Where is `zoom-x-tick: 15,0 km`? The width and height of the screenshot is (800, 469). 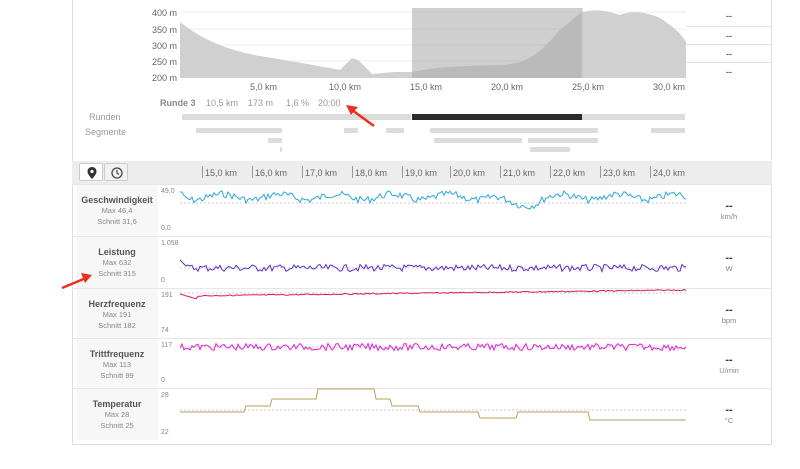
zoom-x-tick: 15,0 km is located at coordinates (221, 173).